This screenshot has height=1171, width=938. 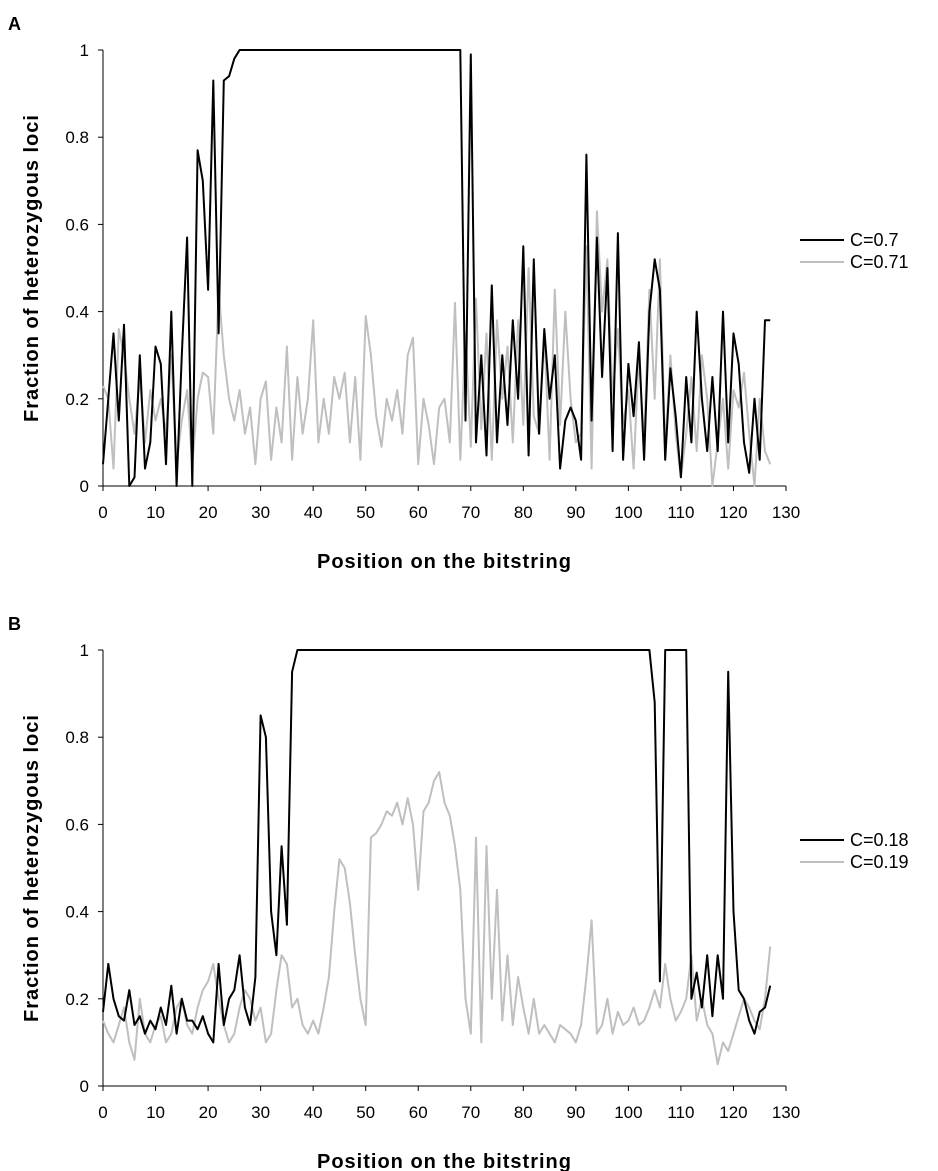 I want to click on panel-label: B, so click(x=14, y=624).